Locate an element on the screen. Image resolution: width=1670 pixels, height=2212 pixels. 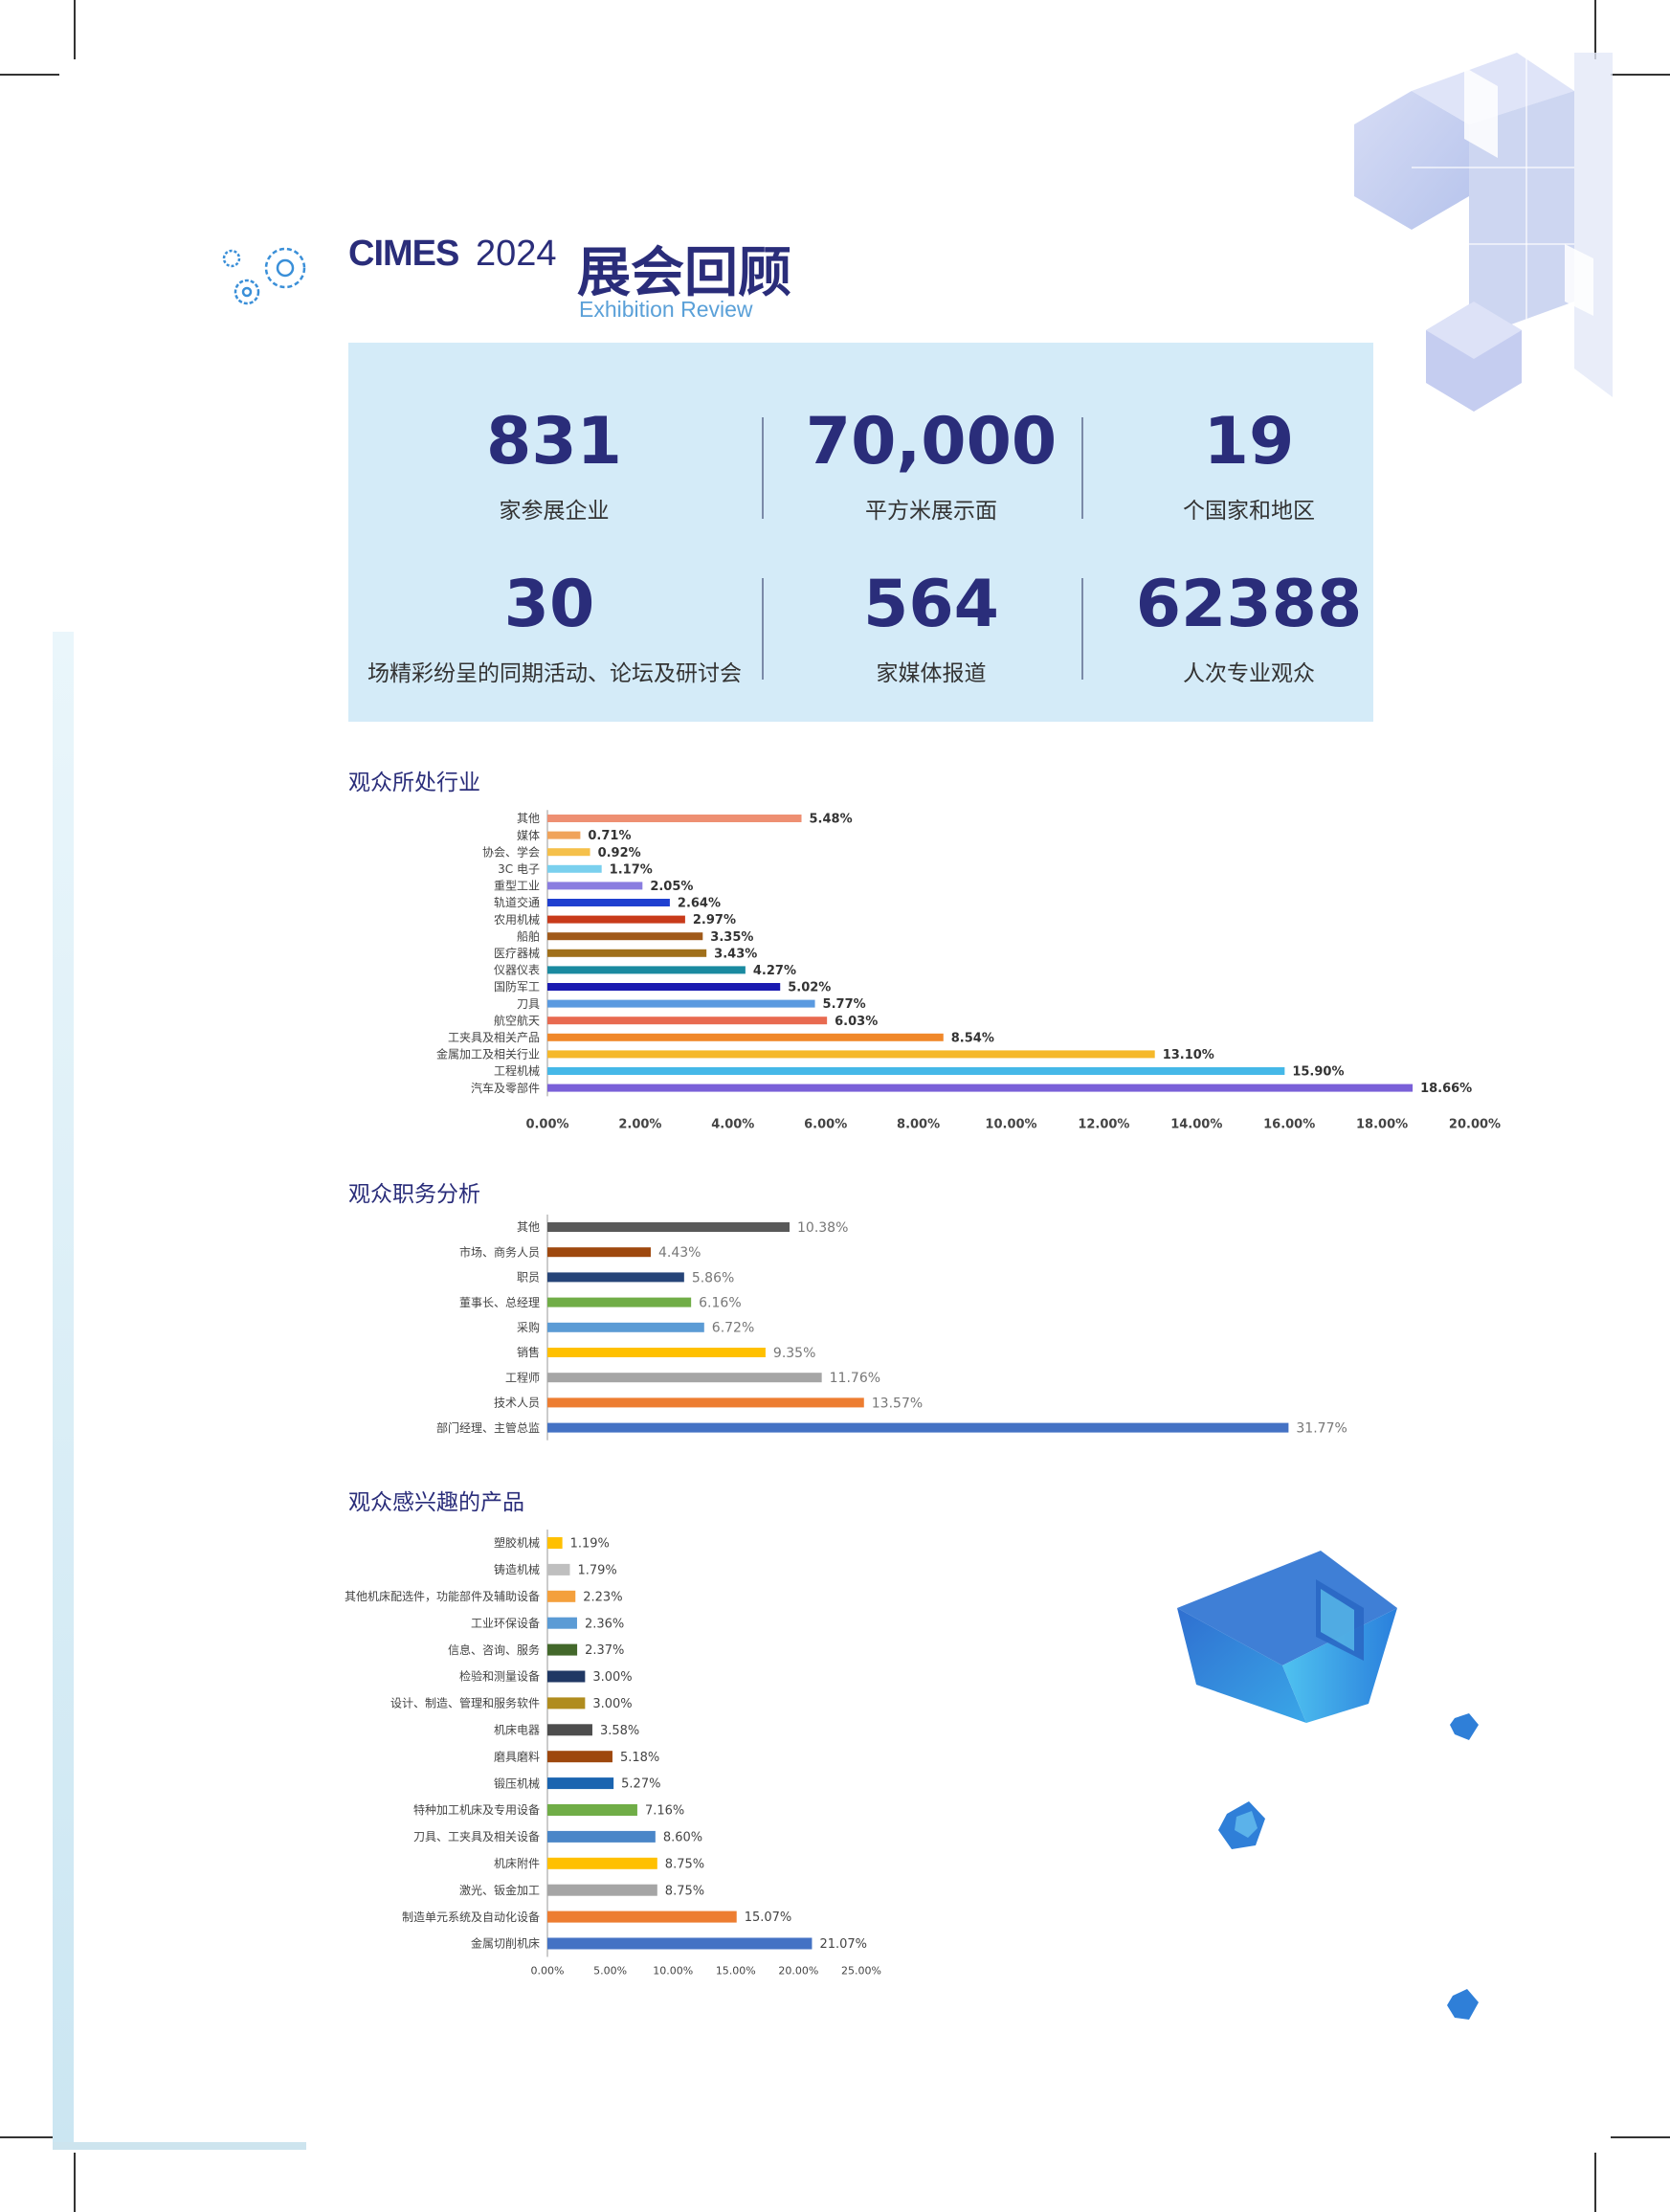
category-label: 工程师 is located at coordinates (522, 1377).